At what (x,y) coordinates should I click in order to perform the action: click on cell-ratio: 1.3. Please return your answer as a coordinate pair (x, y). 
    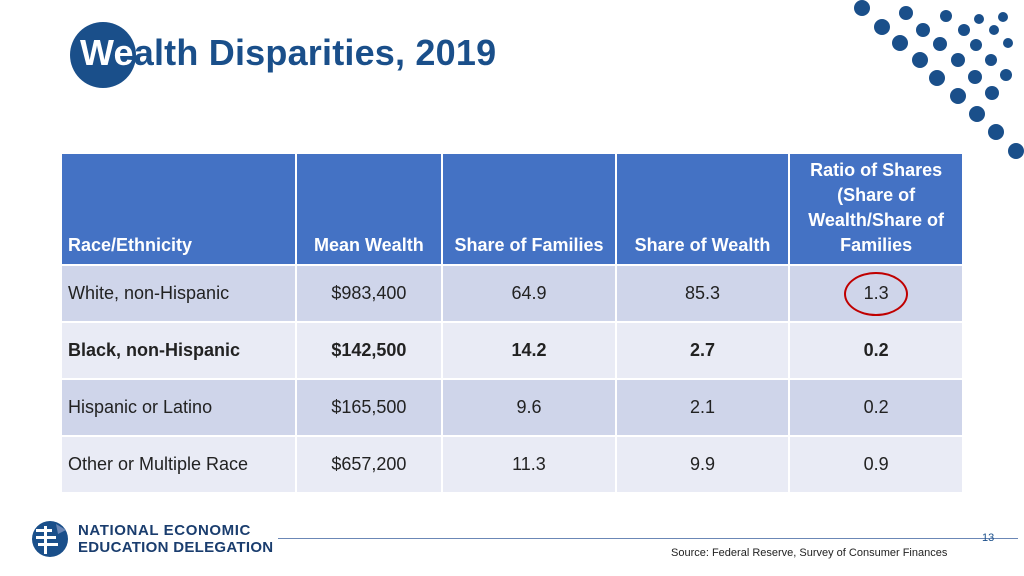
    Looking at the image, I should click on (876, 293).